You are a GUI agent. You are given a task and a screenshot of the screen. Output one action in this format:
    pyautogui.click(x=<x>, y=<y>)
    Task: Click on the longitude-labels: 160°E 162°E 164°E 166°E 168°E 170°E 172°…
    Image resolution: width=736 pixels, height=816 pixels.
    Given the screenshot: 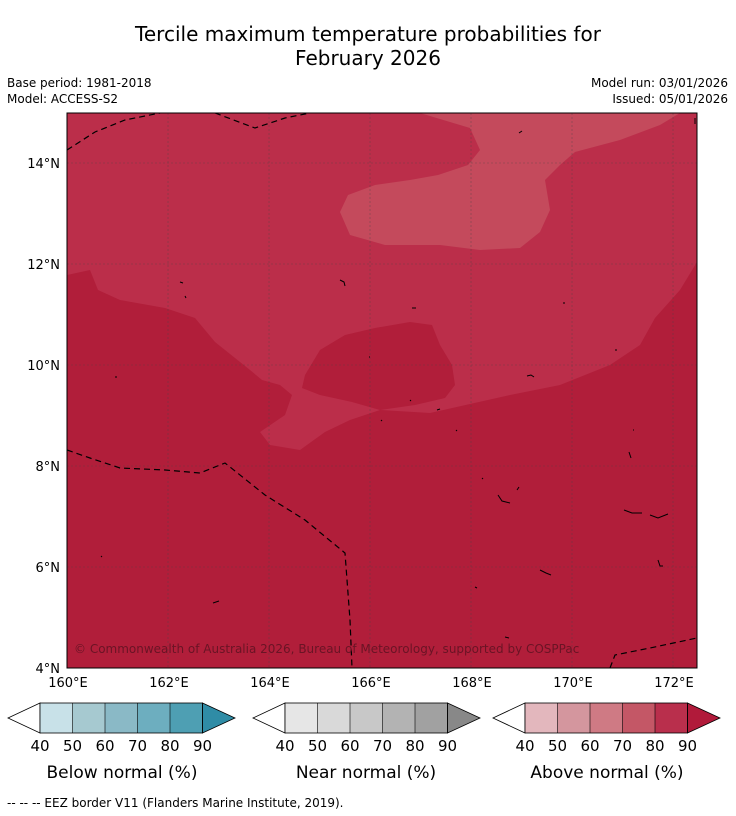 What is the action you would take?
    pyautogui.click(x=371, y=683)
    